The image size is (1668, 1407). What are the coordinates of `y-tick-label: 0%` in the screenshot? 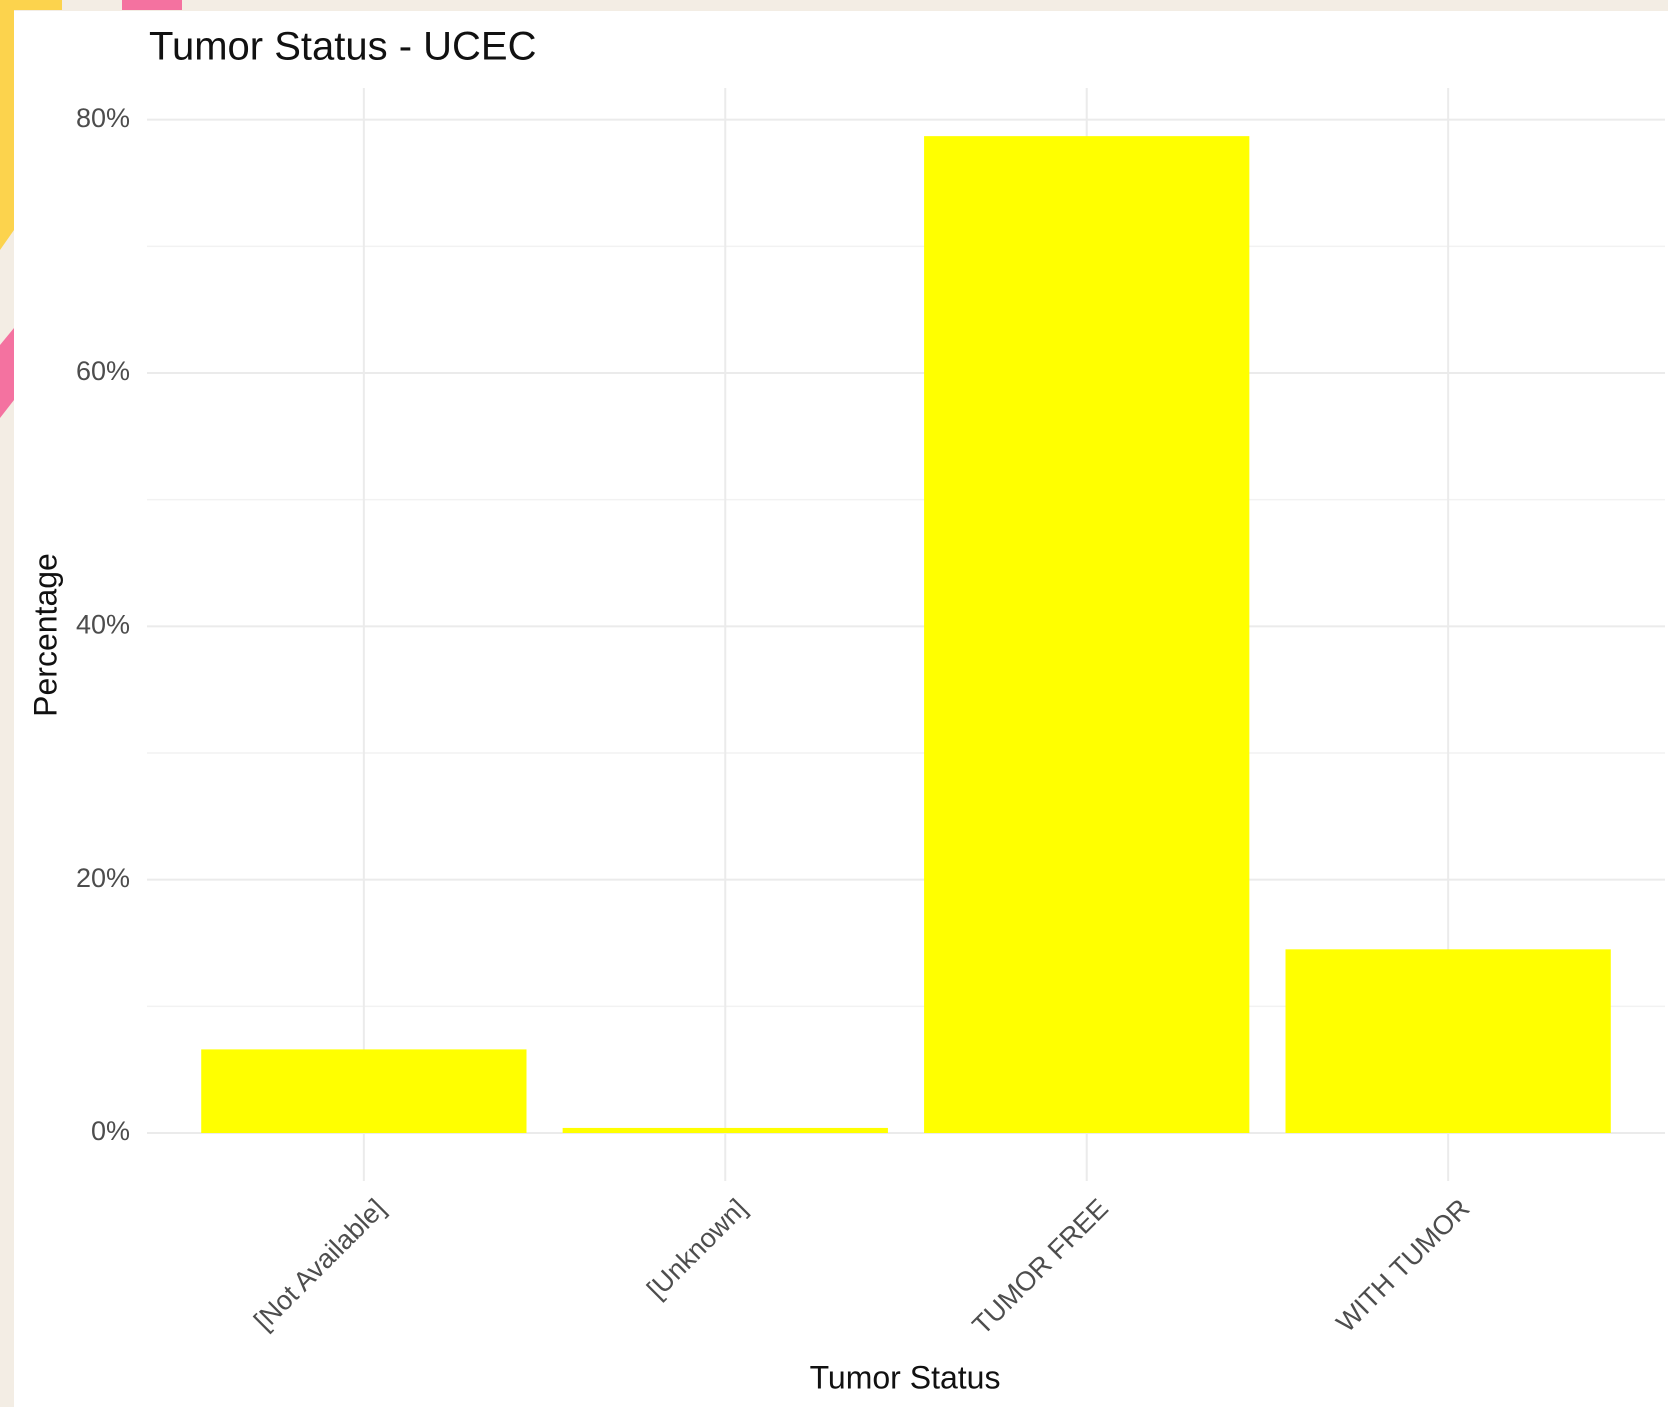 It's located at (110, 1131).